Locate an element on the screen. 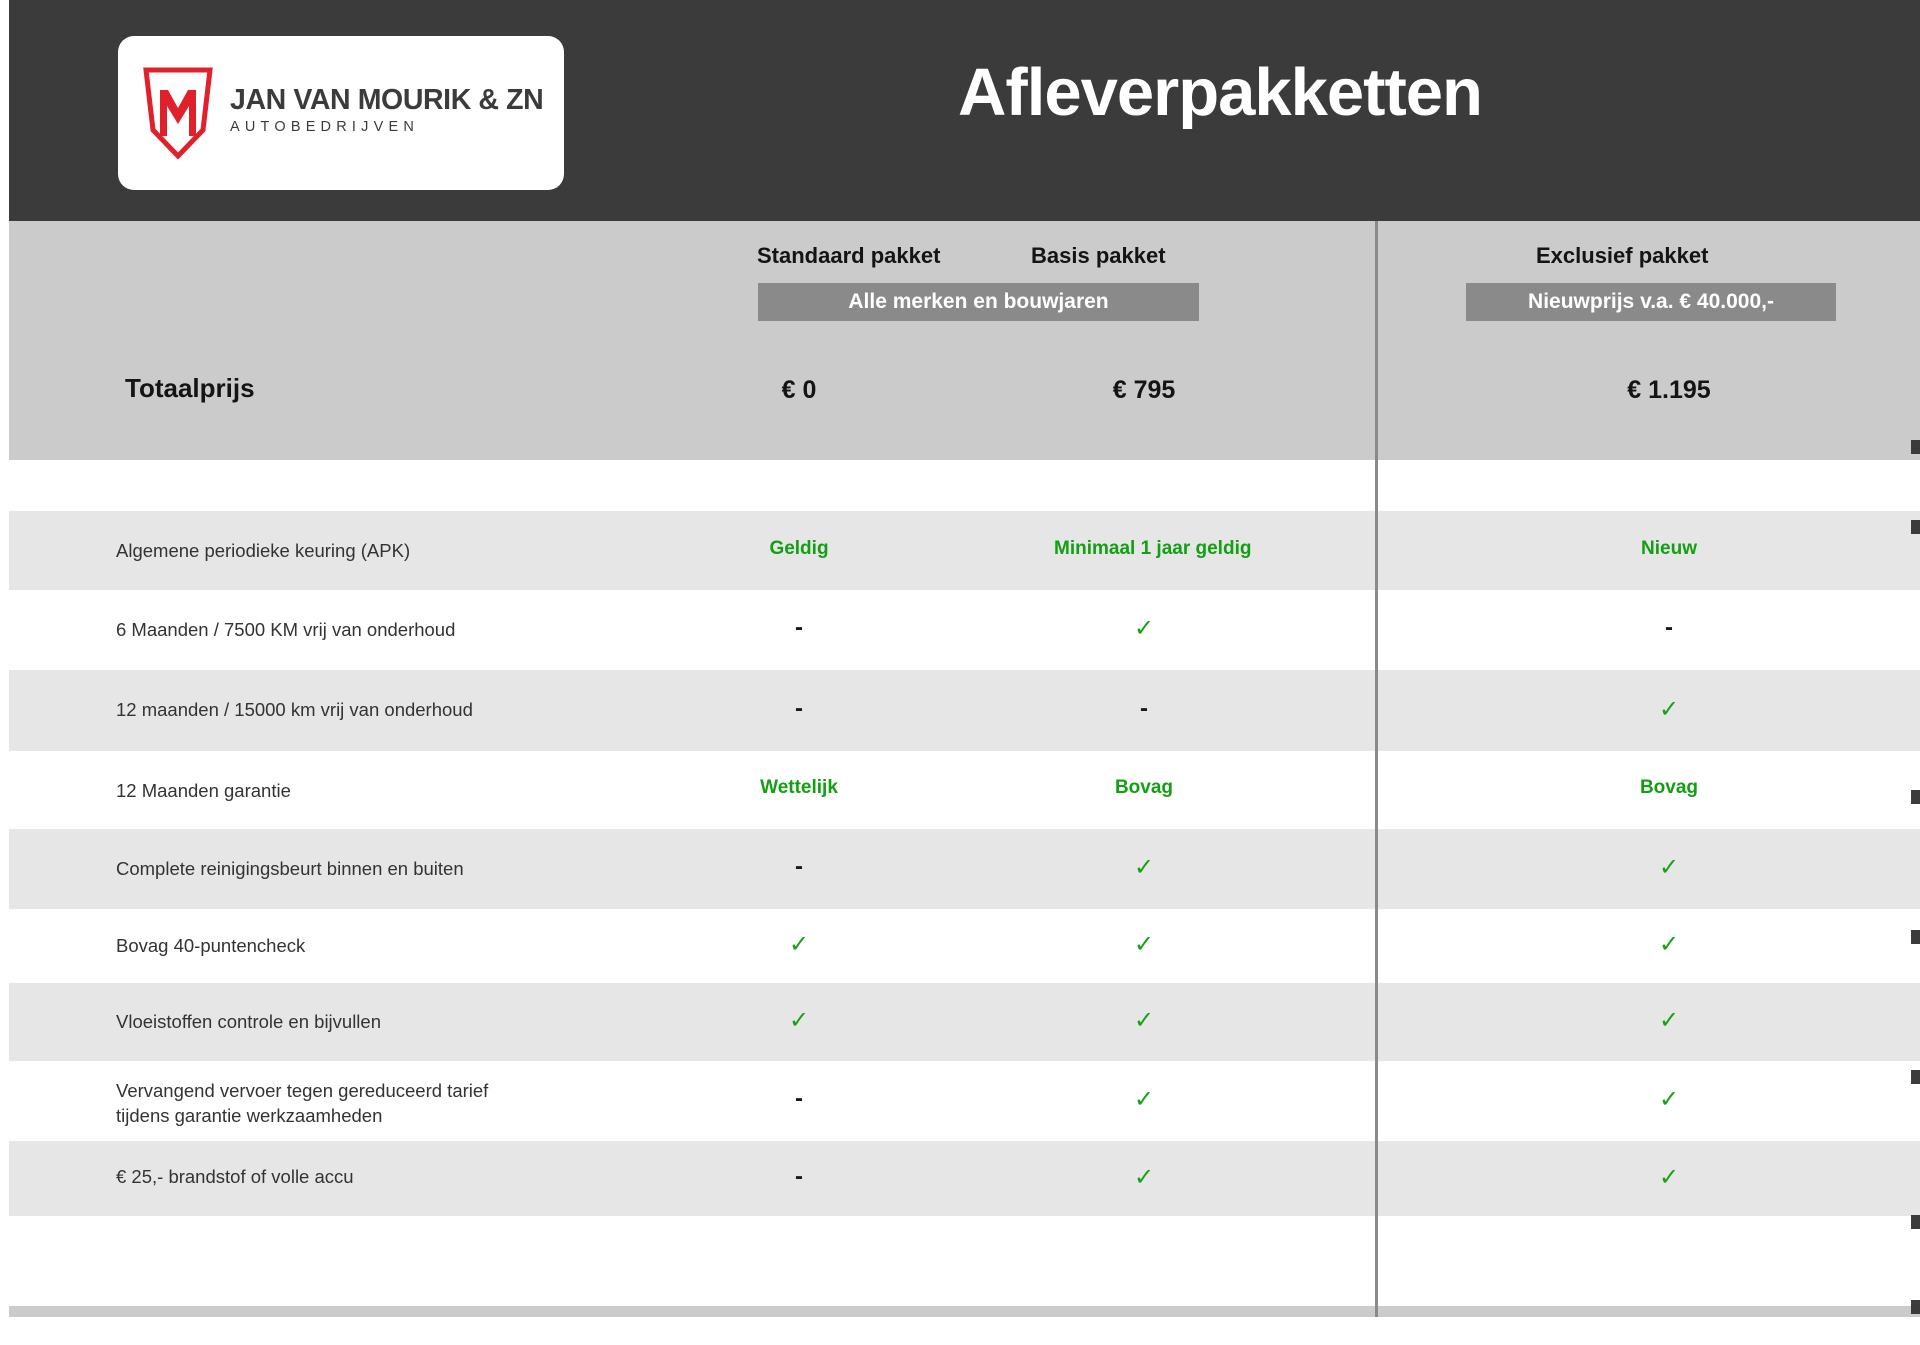 The width and height of the screenshot is (1920, 1345). table-row: Bovag 40-puntencheck ✓ ✓ ✓ is located at coordinates (964, 946).